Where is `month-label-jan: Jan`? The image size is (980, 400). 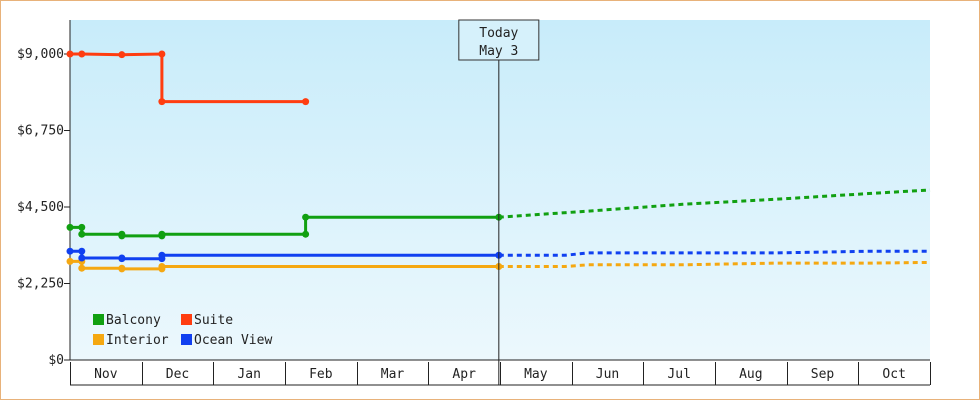 month-label-jan: Jan is located at coordinates (248, 374).